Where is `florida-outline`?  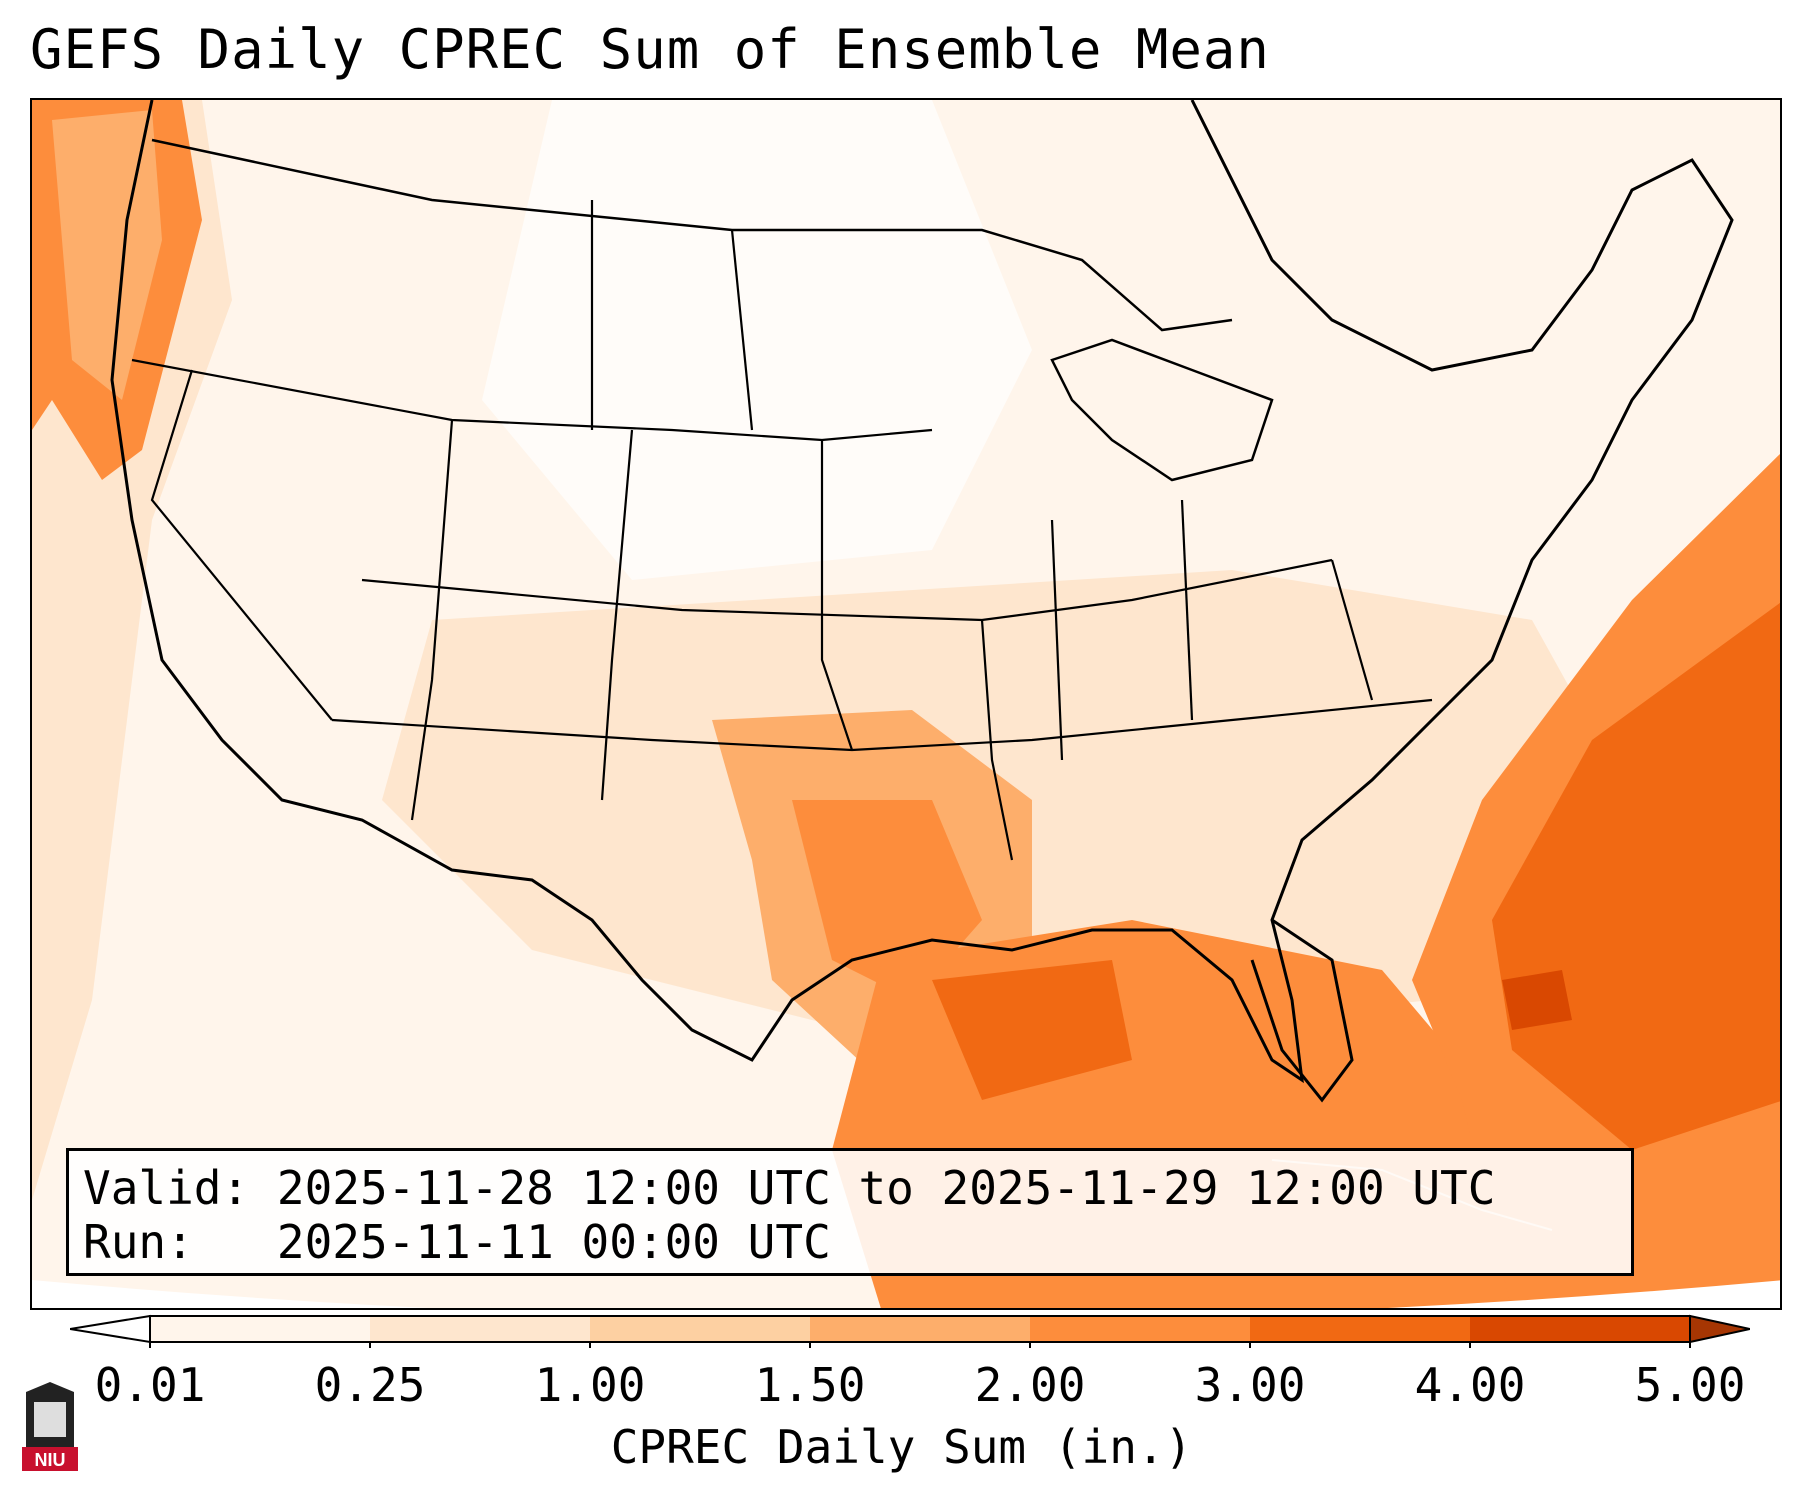
florida-outline is located at coordinates (1302, 1010).